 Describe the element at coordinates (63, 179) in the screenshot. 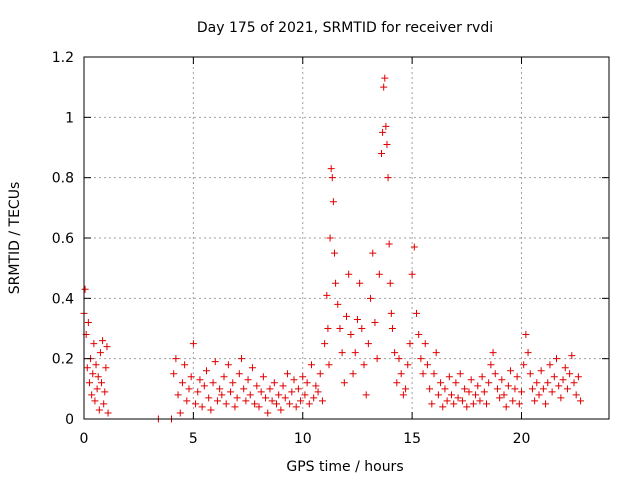

I see `y-tick-label: 0.8` at that location.